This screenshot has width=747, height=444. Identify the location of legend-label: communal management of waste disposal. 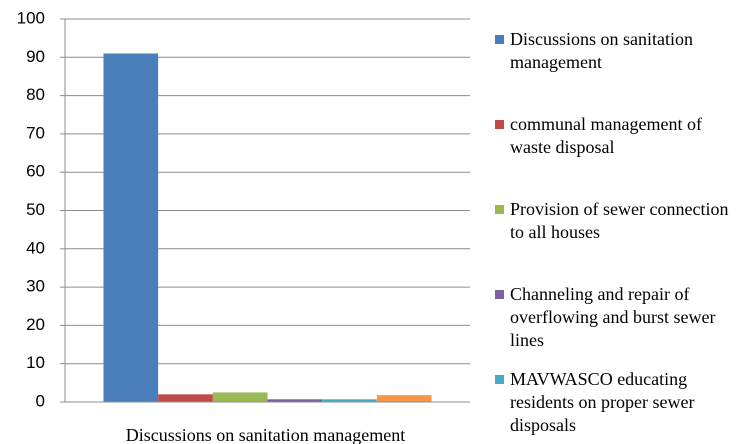
(606, 135).